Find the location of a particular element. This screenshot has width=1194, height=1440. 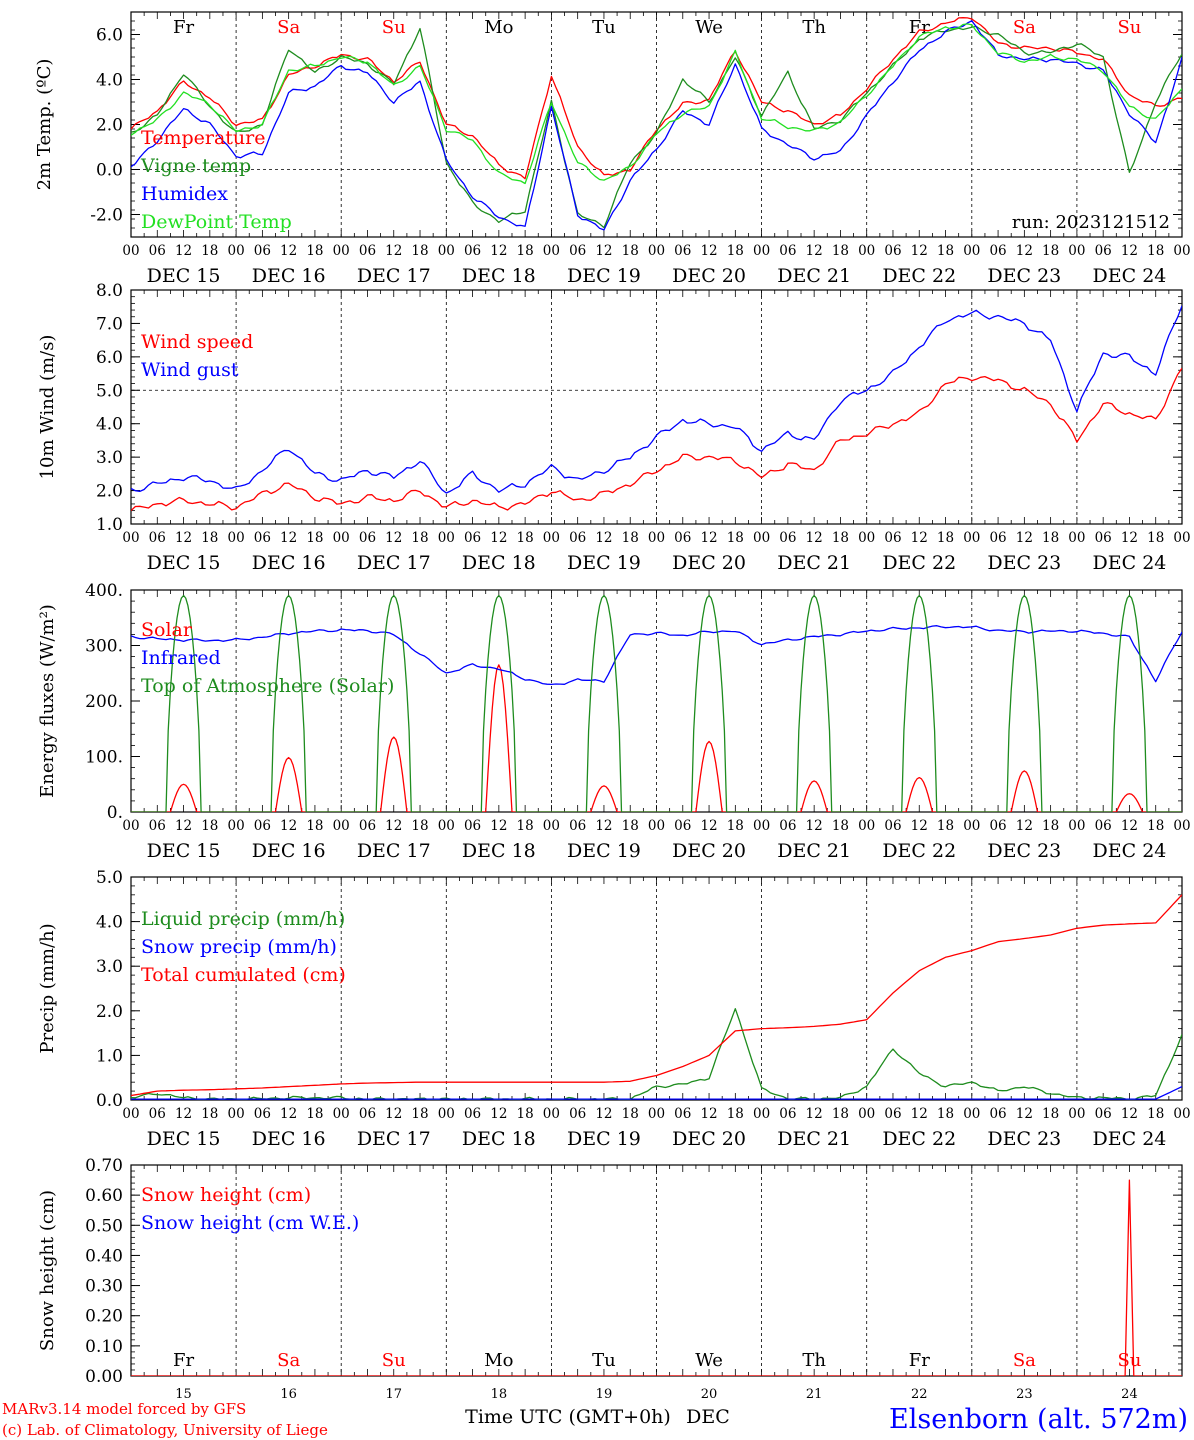

legend-entry: Top of Atmosphere (Solar) is located at coordinates (267, 686).